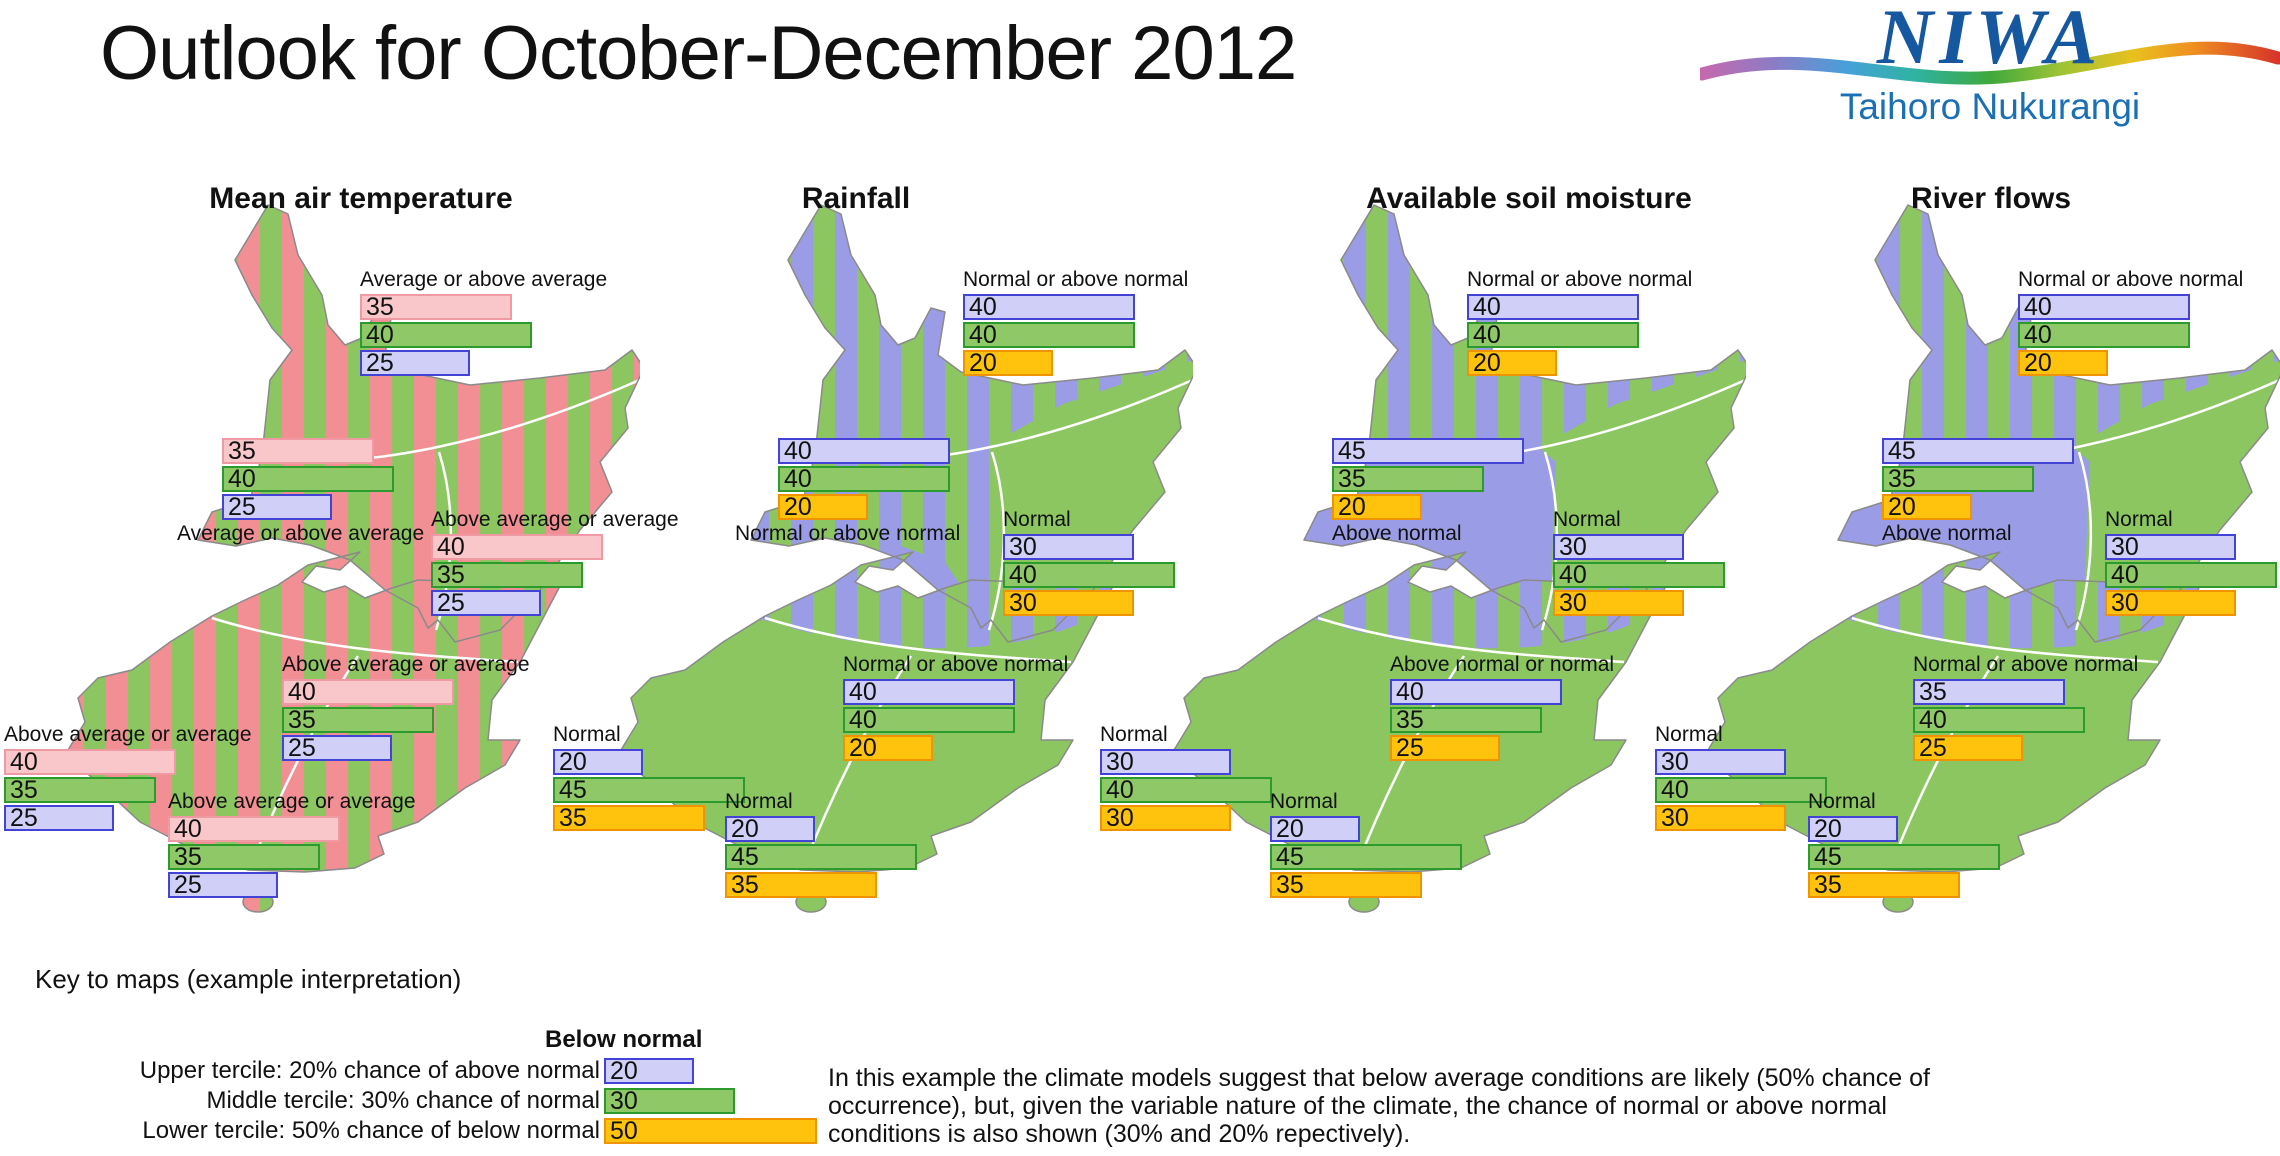  Describe the element at coordinates (1991, 198) in the screenshot. I see `map-title: River flows` at that location.